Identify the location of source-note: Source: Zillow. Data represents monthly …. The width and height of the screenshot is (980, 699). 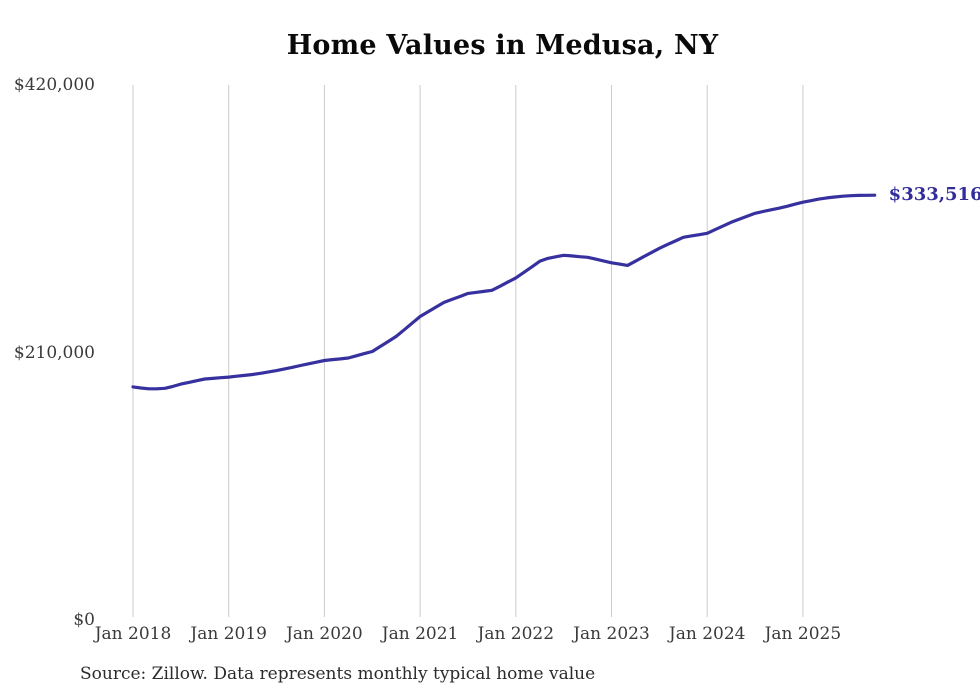
(338, 674).